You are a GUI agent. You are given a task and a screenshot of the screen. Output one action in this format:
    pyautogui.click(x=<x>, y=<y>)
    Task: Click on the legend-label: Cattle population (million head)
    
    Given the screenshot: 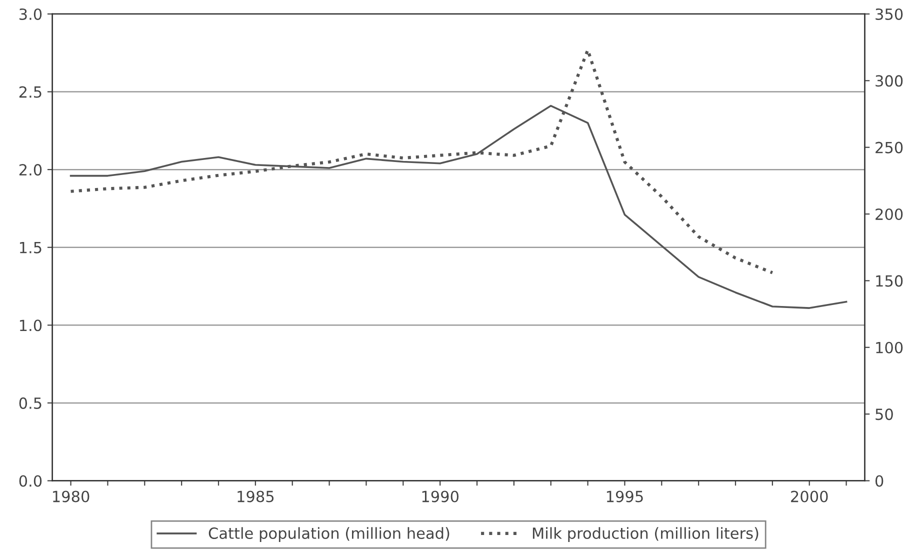 What is the action you would take?
    pyautogui.click(x=329, y=534)
    